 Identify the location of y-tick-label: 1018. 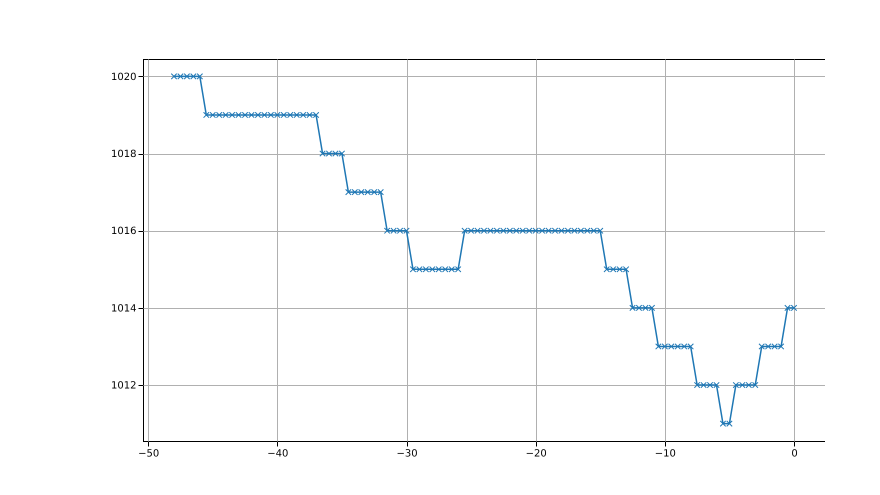
(123, 154).